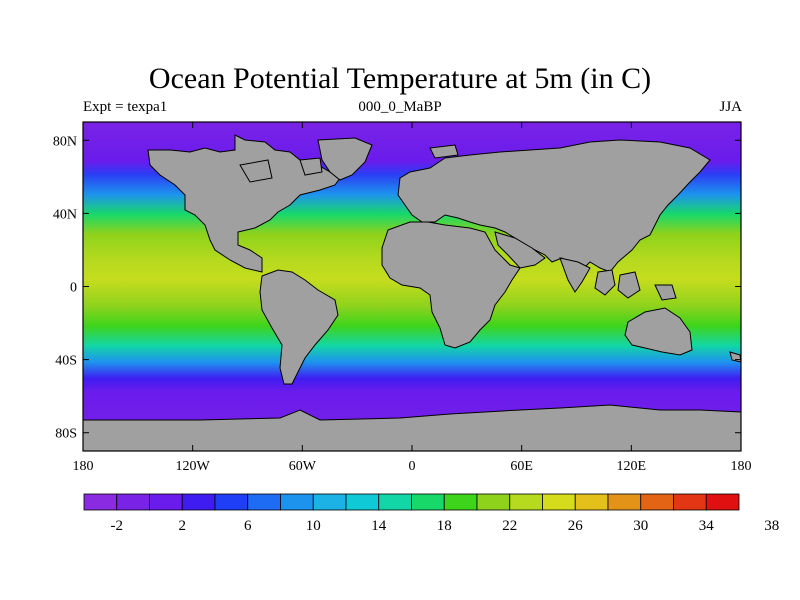 The width and height of the screenshot is (800, 600). What do you see at coordinates (771, 526) in the screenshot?
I see `colorbar-label: 38` at bounding box center [771, 526].